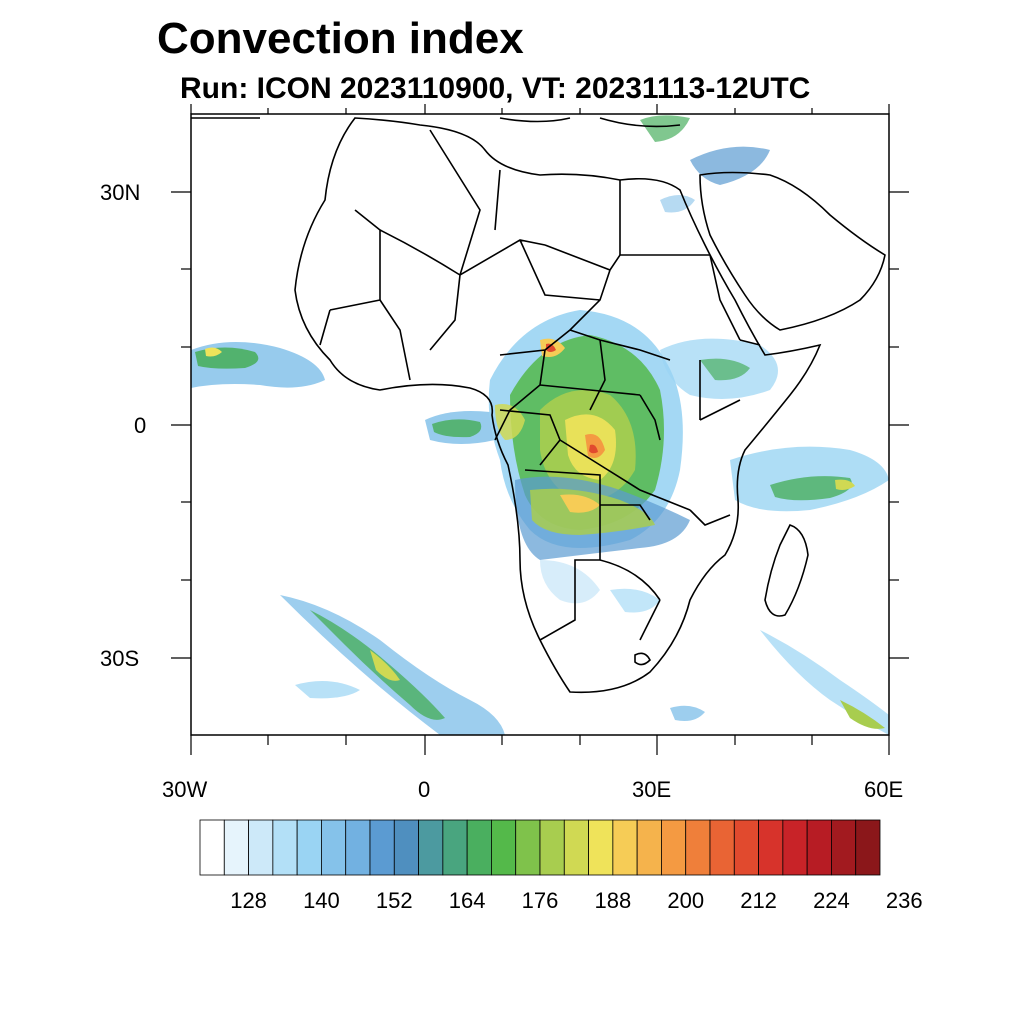 This screenshot has height=1024, width=1024. I want to click on colorbar-label: 152, so click(394, 900).